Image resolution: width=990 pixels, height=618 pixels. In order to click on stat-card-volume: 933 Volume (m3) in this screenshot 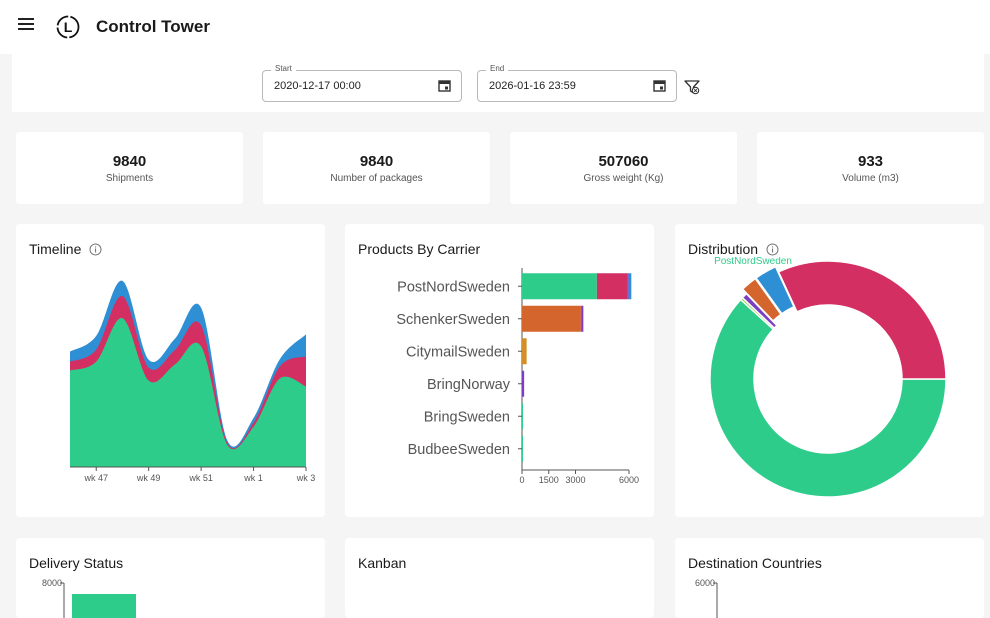, I will do `click(870, 168)`.